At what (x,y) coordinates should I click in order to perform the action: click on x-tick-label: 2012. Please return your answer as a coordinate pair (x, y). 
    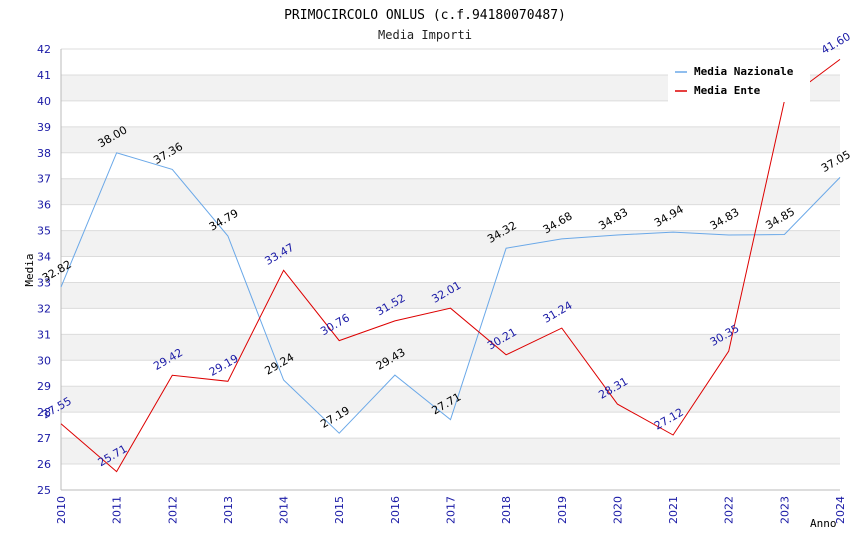
    Looking at the image, I should click on (172, 510).